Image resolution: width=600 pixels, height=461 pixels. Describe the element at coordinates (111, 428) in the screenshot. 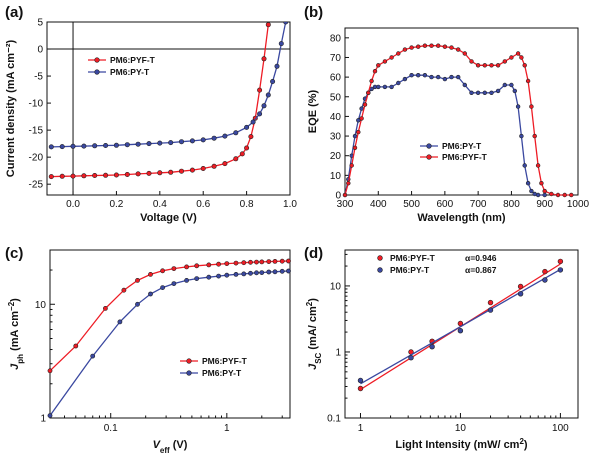

I see `x-tick-label: 0.1` at that location.